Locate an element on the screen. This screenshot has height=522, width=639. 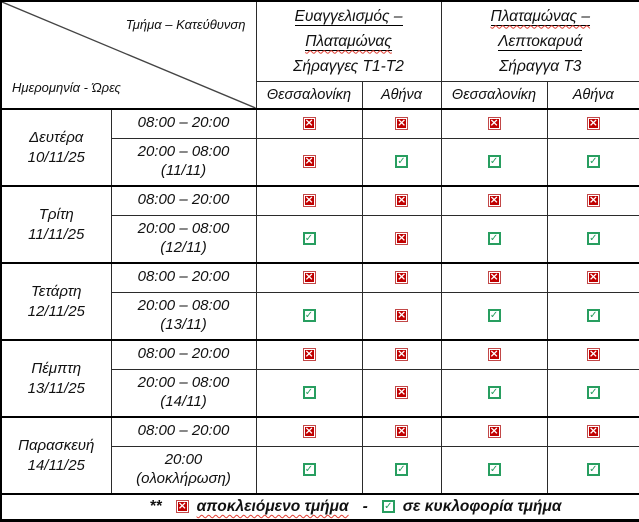
route-name-line2: Πλαταμώνας is located at coordinates (348, 42).